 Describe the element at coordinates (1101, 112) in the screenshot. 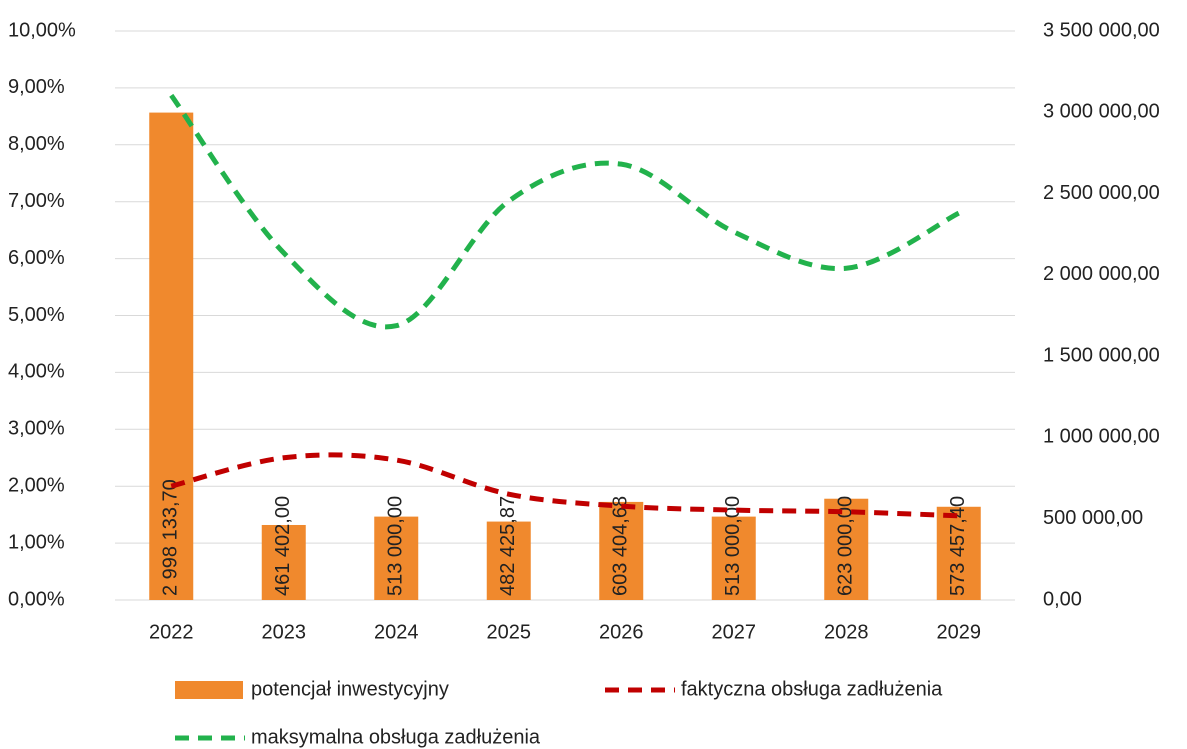

I see `y2-tick-label: 3 000 000,00` at that location.